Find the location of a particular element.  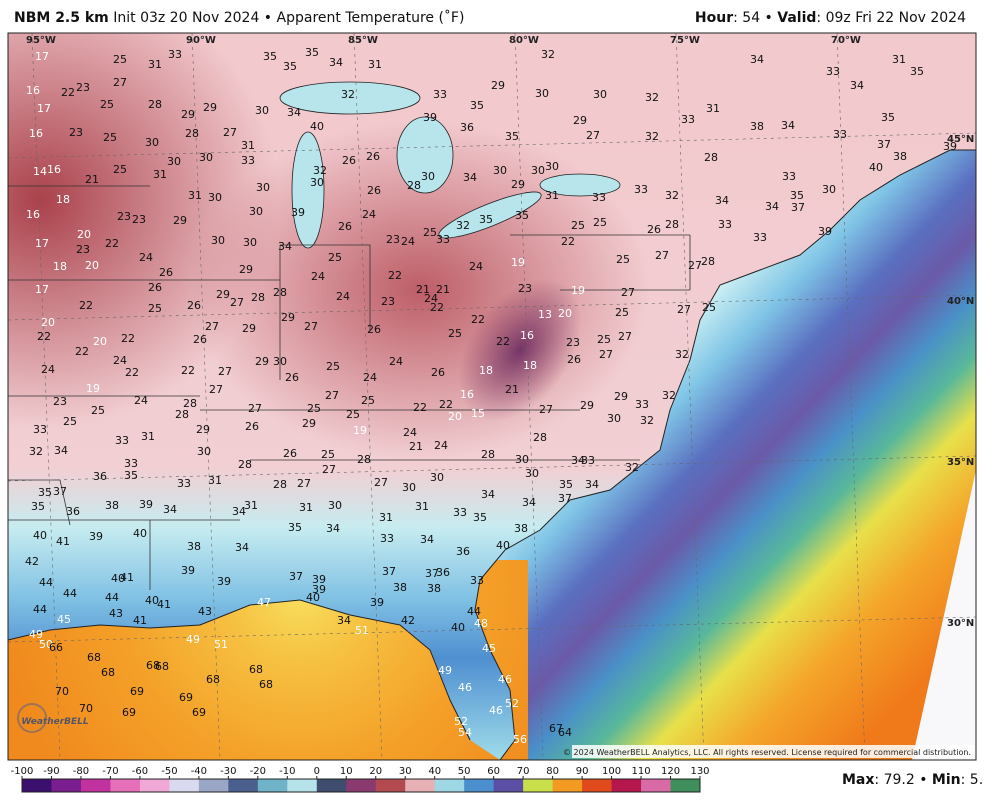

warm-area is located at coordinates (144, 231).